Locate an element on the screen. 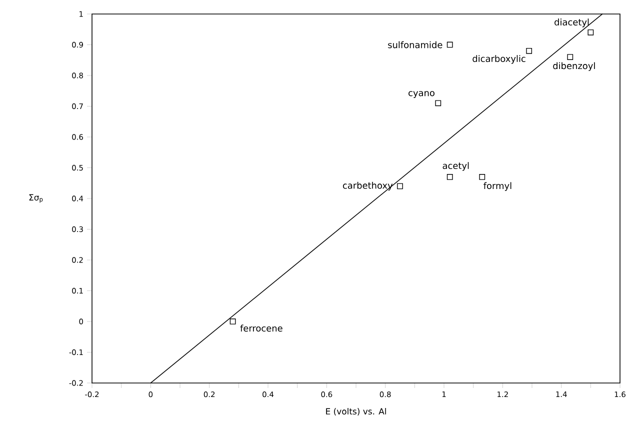 This screenshot has height=435, width=630. annotation: dibenzoyl is located at coordinates (574, 66).